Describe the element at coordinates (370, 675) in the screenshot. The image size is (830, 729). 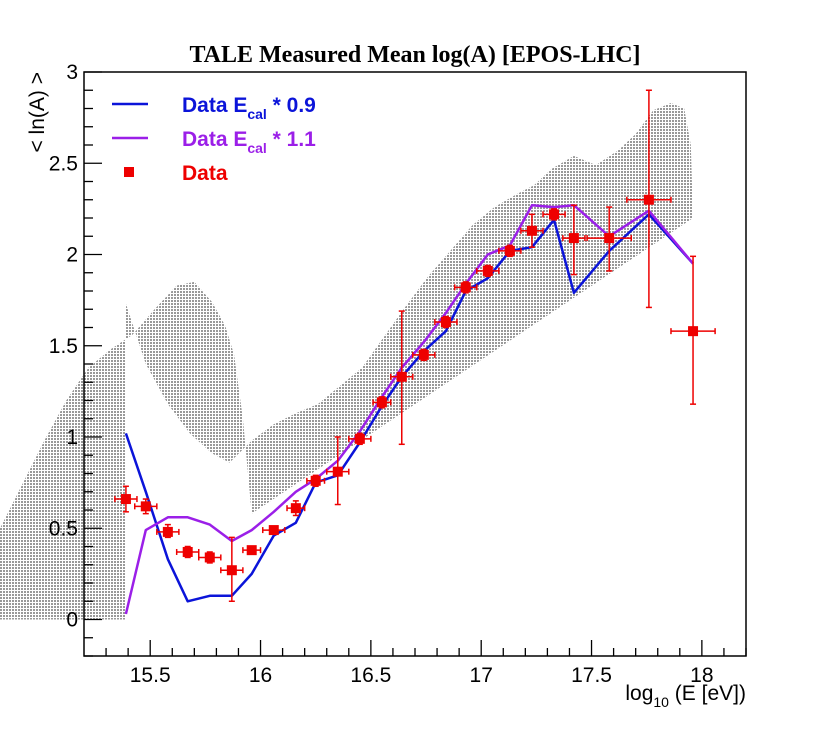
I see `x-tick-label: 16.5` at that location.